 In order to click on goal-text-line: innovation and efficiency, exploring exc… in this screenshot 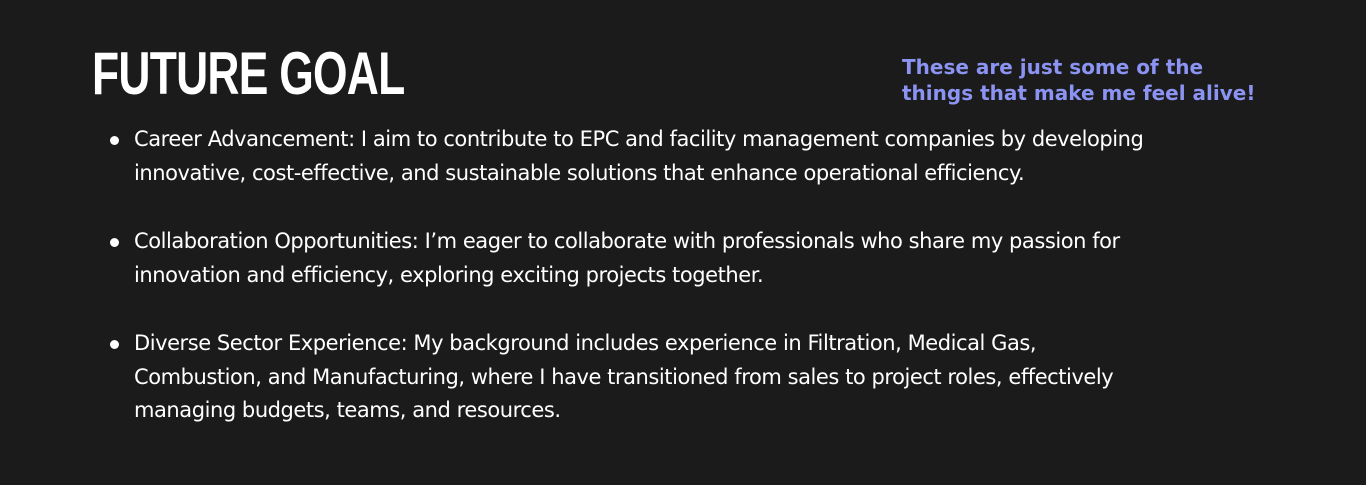, I will do `click(449, 274)`.